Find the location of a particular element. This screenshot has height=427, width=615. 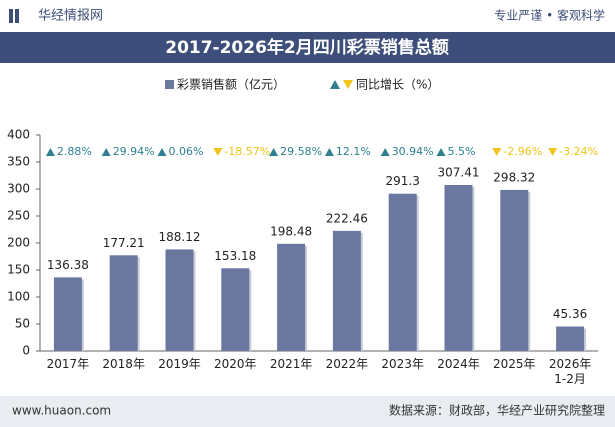

x-tick-label: 2022年 is located at coordinates (347, 364).